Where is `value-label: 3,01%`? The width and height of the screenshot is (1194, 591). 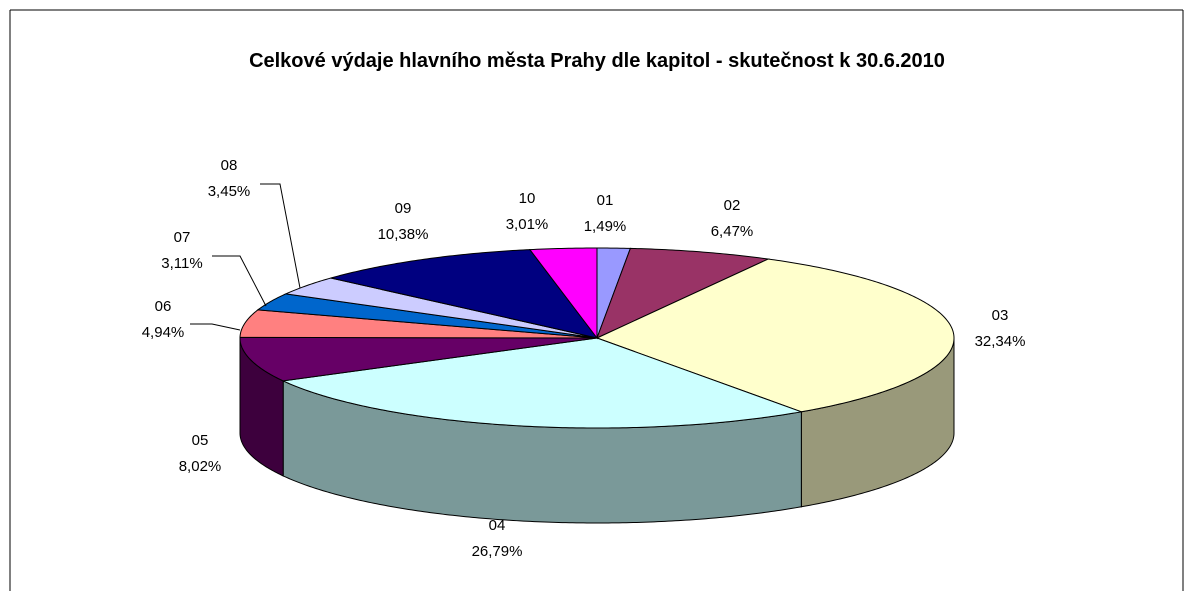 value-label: 3,01% is located at coordinates (527, 224).